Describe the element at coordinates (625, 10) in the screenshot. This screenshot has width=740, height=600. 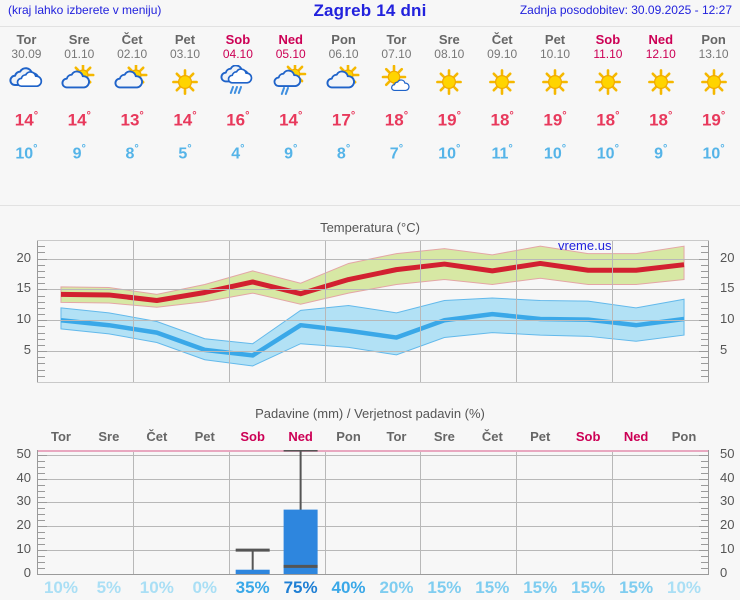
I see `last-updated: Zadnja posodobitev: 30.09.2025 - 12:27` at that location.